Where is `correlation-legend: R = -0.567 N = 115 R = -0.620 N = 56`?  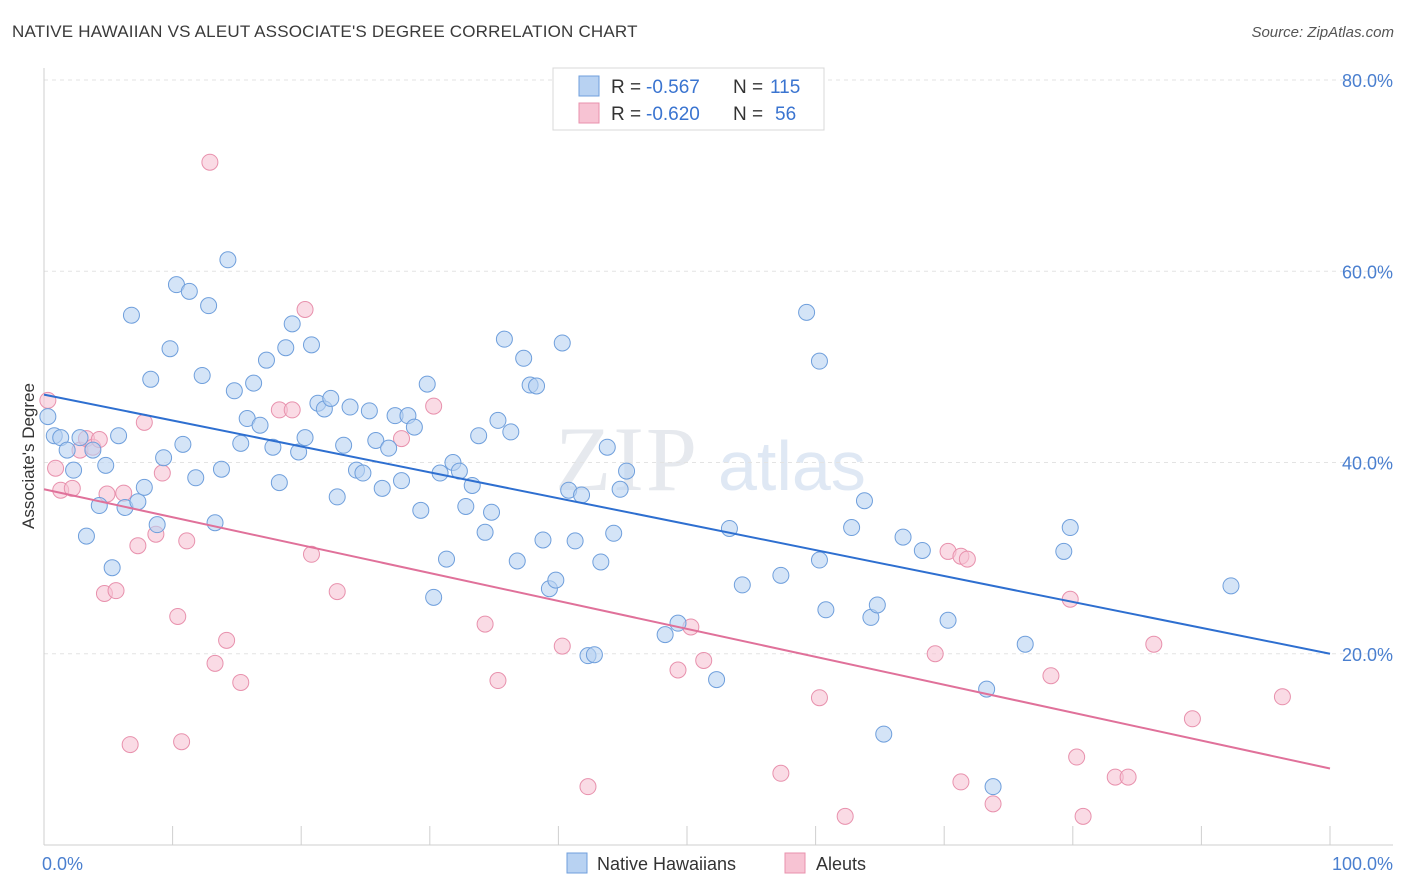 correlation-legend: R = -0.567 N = 115 R = -0.620 N = 56 is located at coordinates (688, 99).